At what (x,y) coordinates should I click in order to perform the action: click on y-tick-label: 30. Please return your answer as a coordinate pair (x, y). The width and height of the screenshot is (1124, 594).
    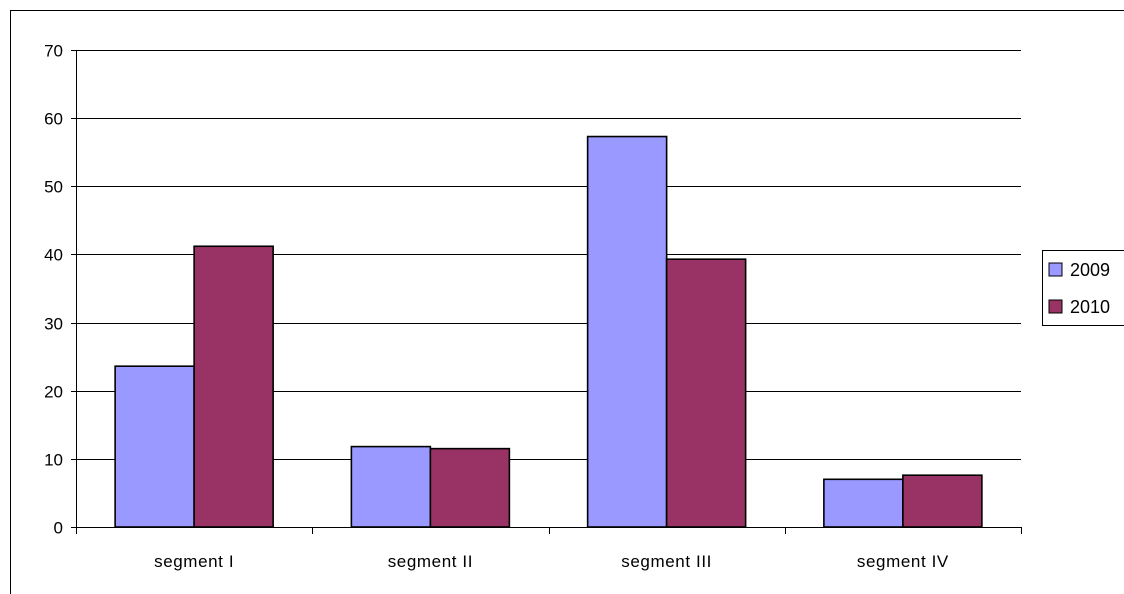
    Looking at the image, I should click on (53, 324).